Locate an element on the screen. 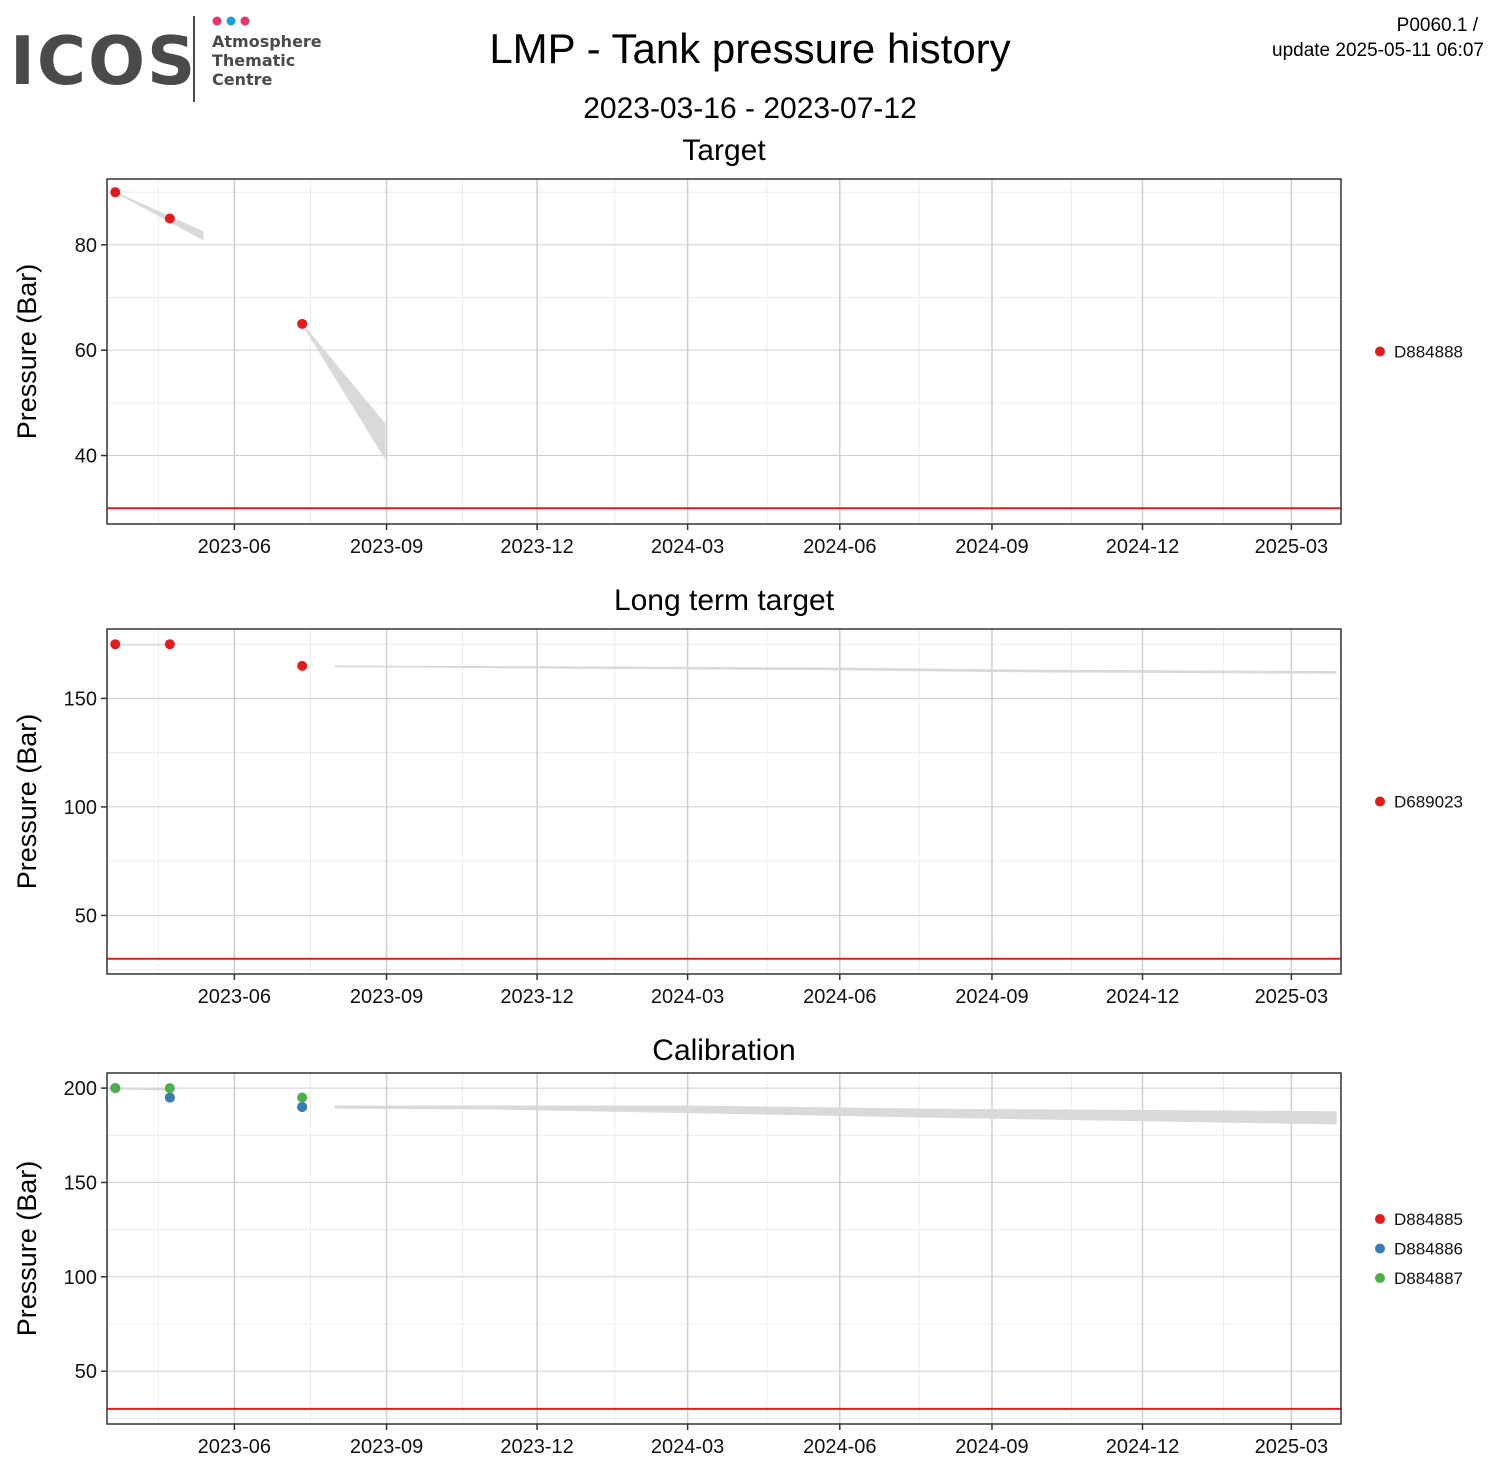 This screenshot has height=1470, width=1500. legend-label-d884887: D884887 is located at coordinates (1428, 1278).